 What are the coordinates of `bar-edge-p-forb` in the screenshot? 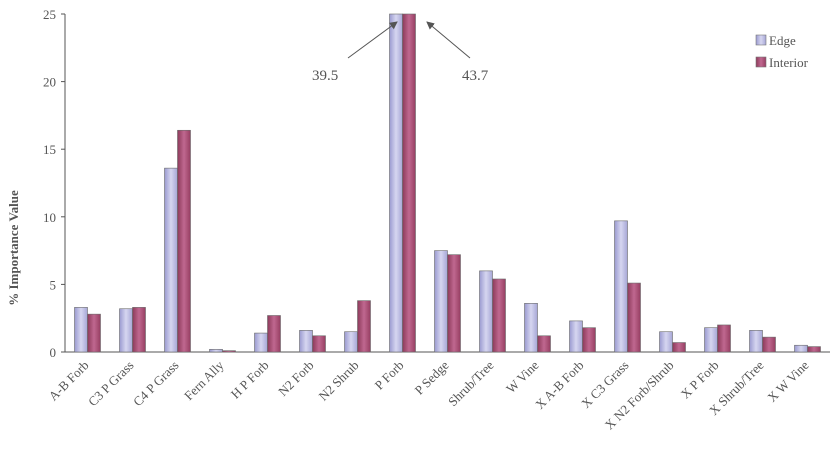 It's located at (396, 183).